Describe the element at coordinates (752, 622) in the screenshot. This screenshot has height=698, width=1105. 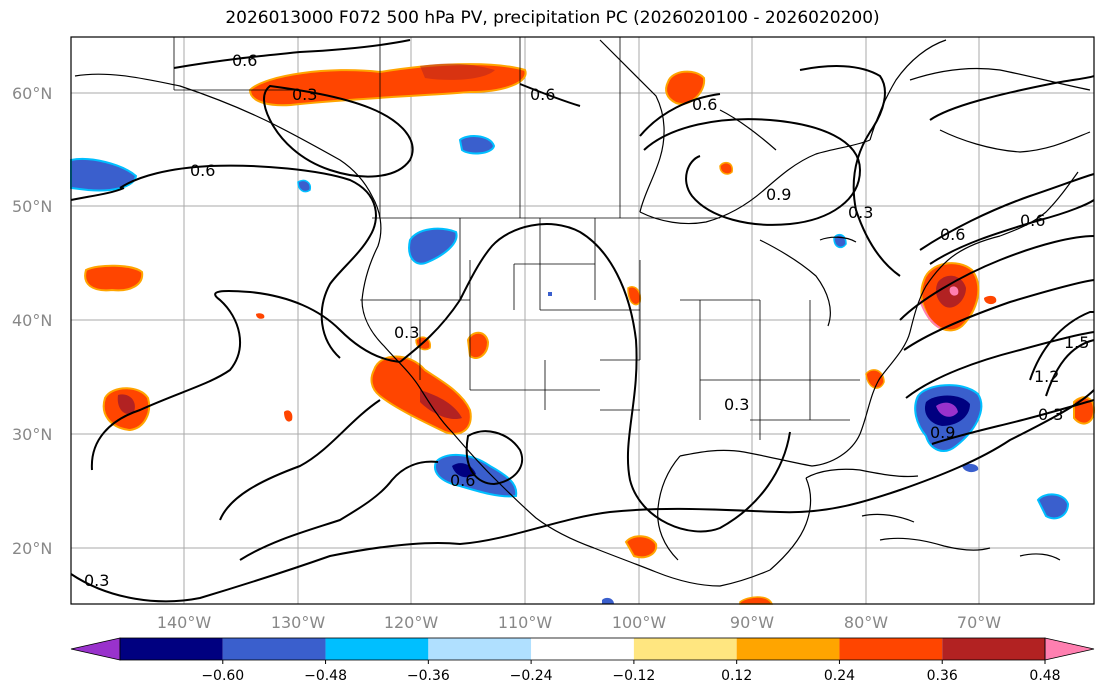
I see `lon-label-90w: 90°W` at that location.